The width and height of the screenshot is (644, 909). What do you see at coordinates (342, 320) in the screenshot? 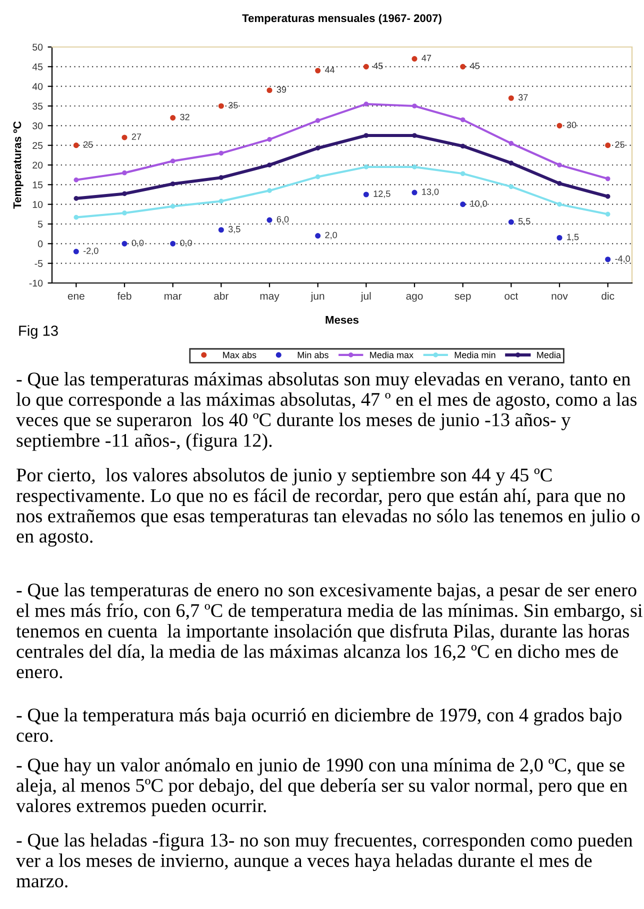
I see `x-axis-title: Meses` at bounding box center [342, 320].